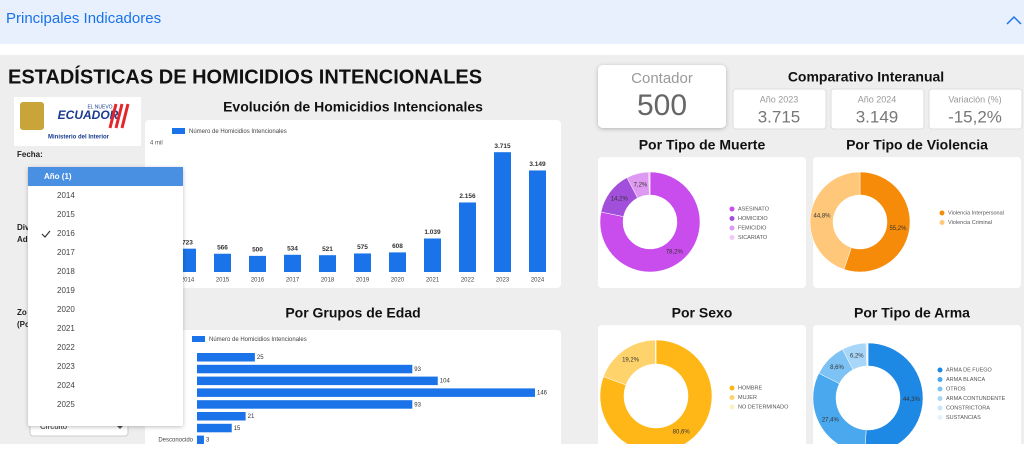 The image size is (1024, 449). Describe the element at coordinates (417, 370) in the screenshot. I see `data-label: 93` at that location.